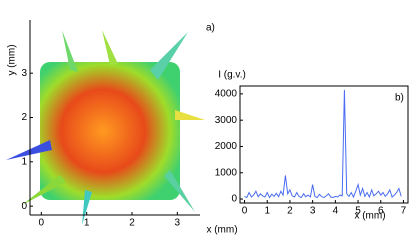  I want to click on y-tick-label: 1000, so click(226, 172).